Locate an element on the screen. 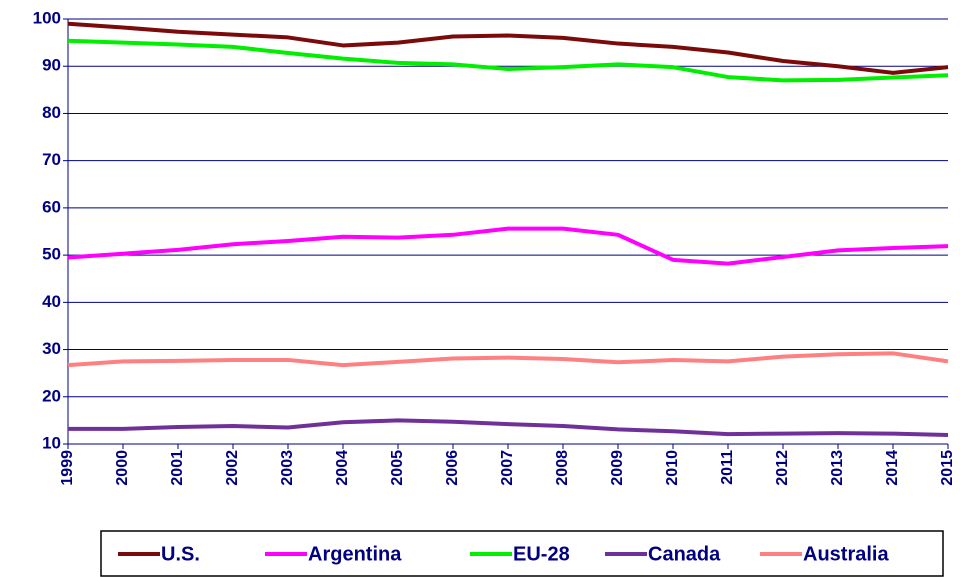 The height and width of the screenshot is (577, 960). legend-label: Australia is located at coordinates (846, 554).